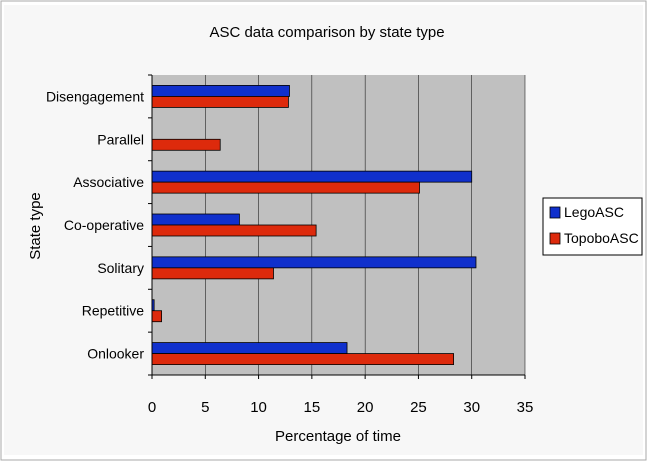 The image size is (647, 461). What do you see at coordinates (555, 212) in the screenshot?
I see `legend-swatch-lego` at bounding box center [555, 212].